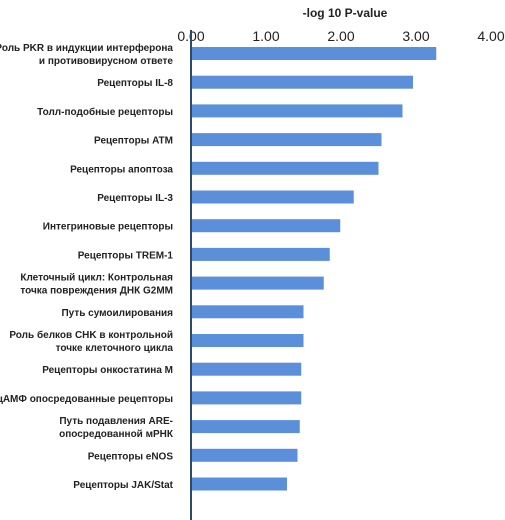  Describe the element at coordinates (91, 335) in the screenshot. I see `category-label: Роль белков CHK в контрольной` at that location.